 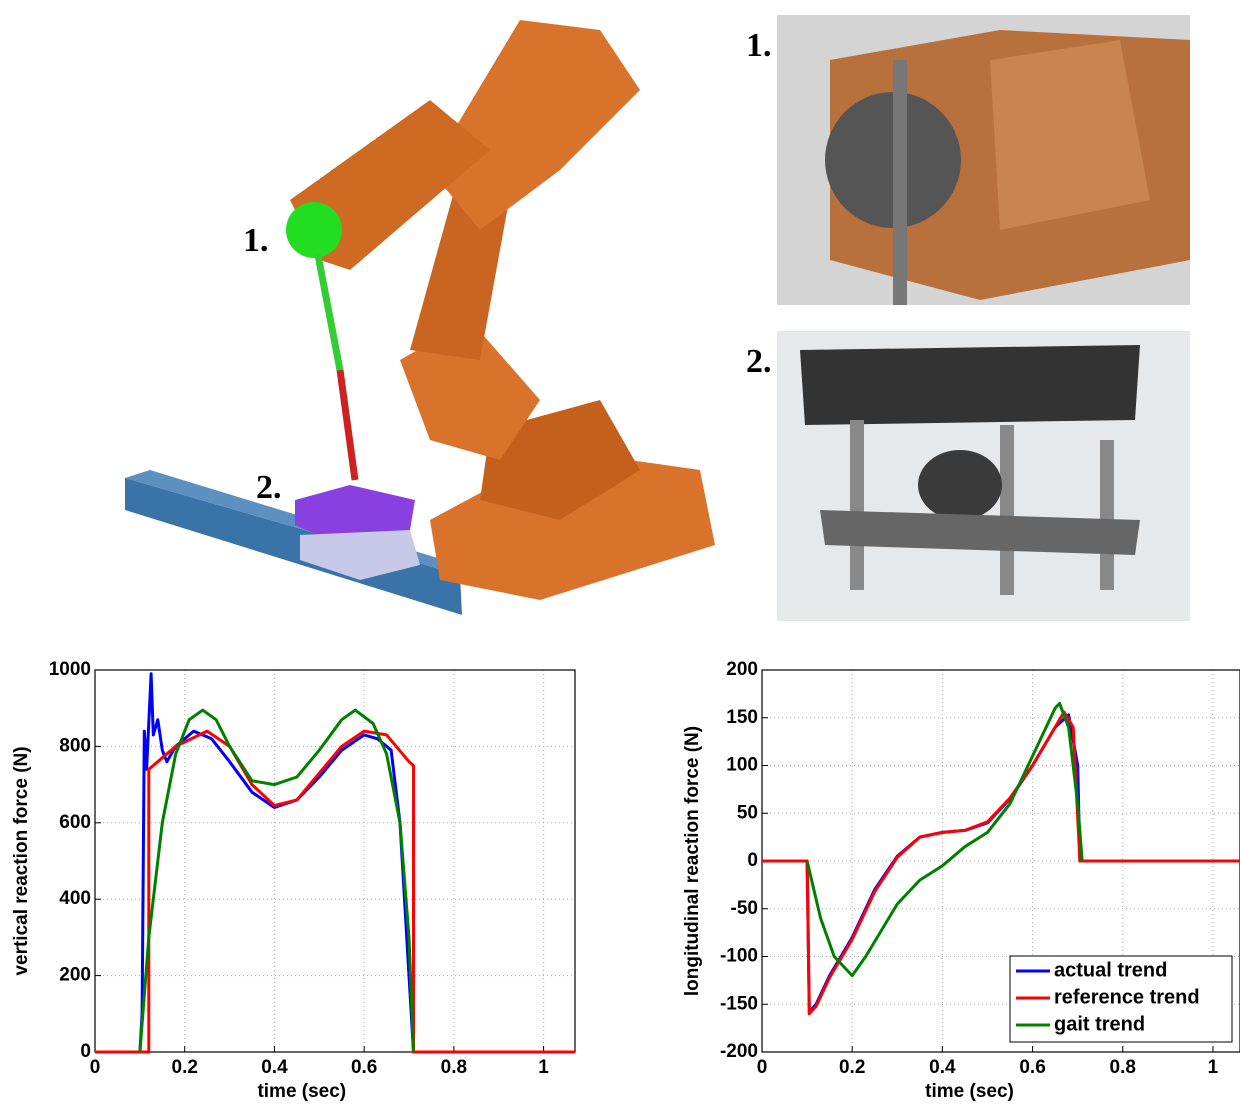 What do you see at coordinates (983, 160) in the screenshot?
I see `joint-photo` at bounding box center [983, 160].